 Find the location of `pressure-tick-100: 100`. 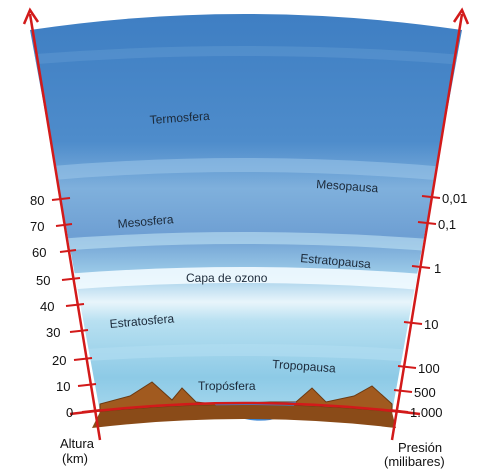

pressure-tick-100: 100 is located at coordinates (429, 368).